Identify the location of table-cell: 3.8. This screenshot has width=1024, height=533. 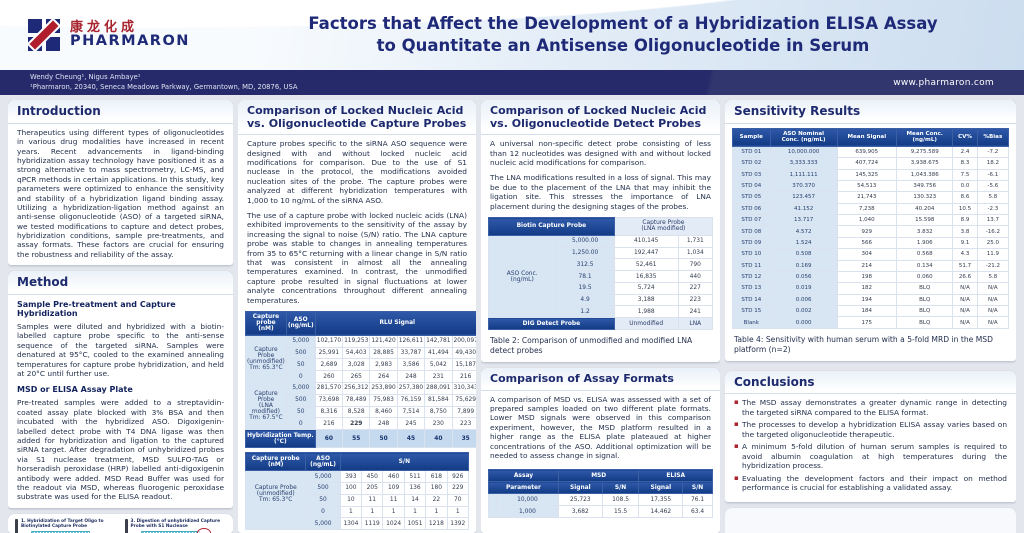
(965, 231).